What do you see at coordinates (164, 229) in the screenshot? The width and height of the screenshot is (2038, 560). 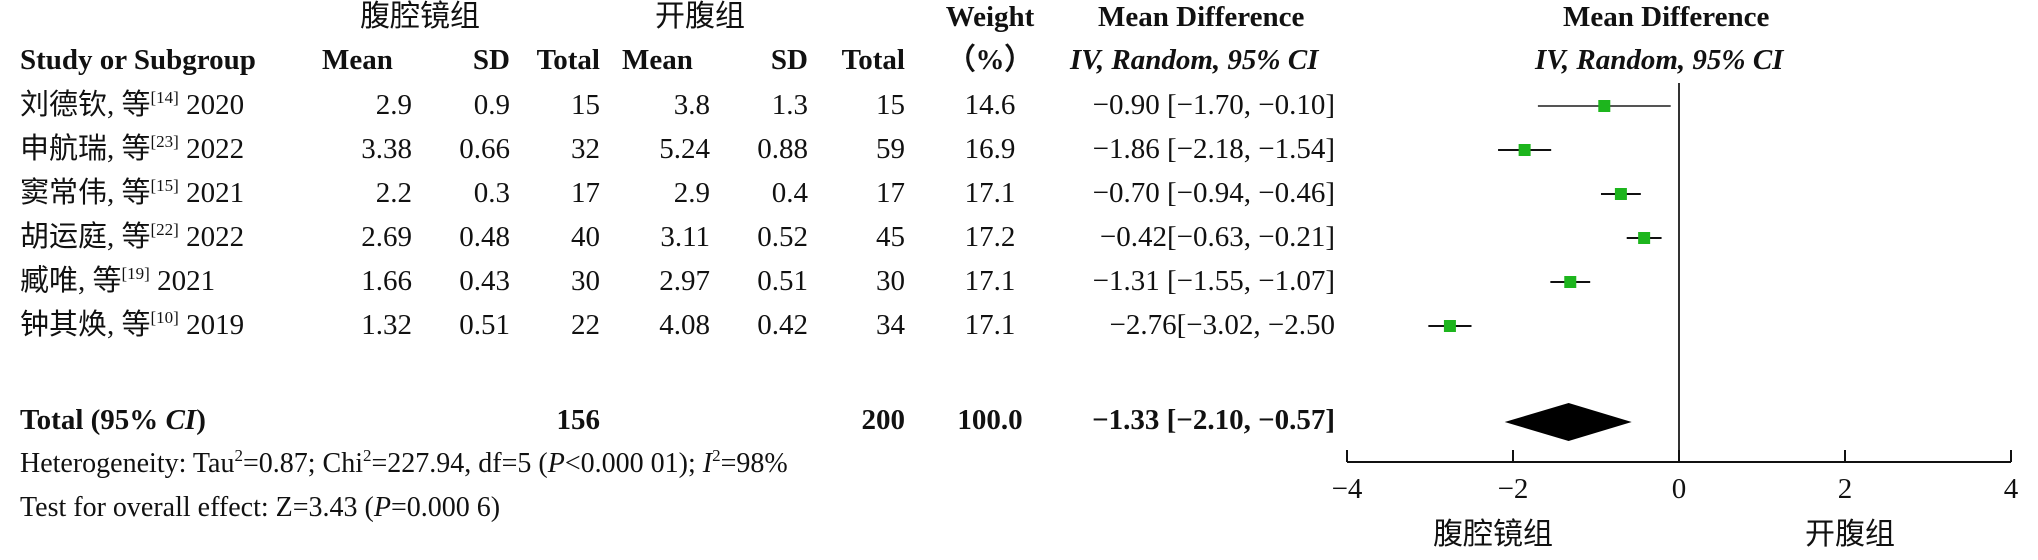 I see `study-ref: [22]` at bounding box center [164, 229].